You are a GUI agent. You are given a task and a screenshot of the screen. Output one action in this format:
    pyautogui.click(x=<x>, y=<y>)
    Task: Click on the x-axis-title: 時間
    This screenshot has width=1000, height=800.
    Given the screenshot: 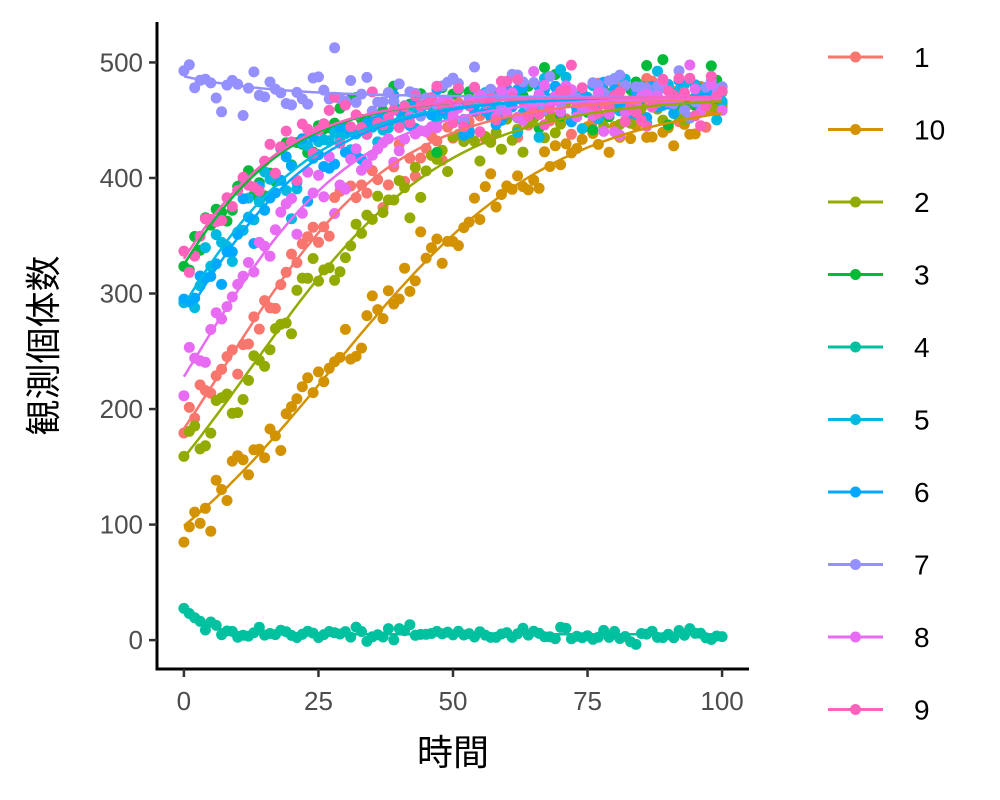 What is the action you would take?
    pyautogui.click(x=453, y=753)
    